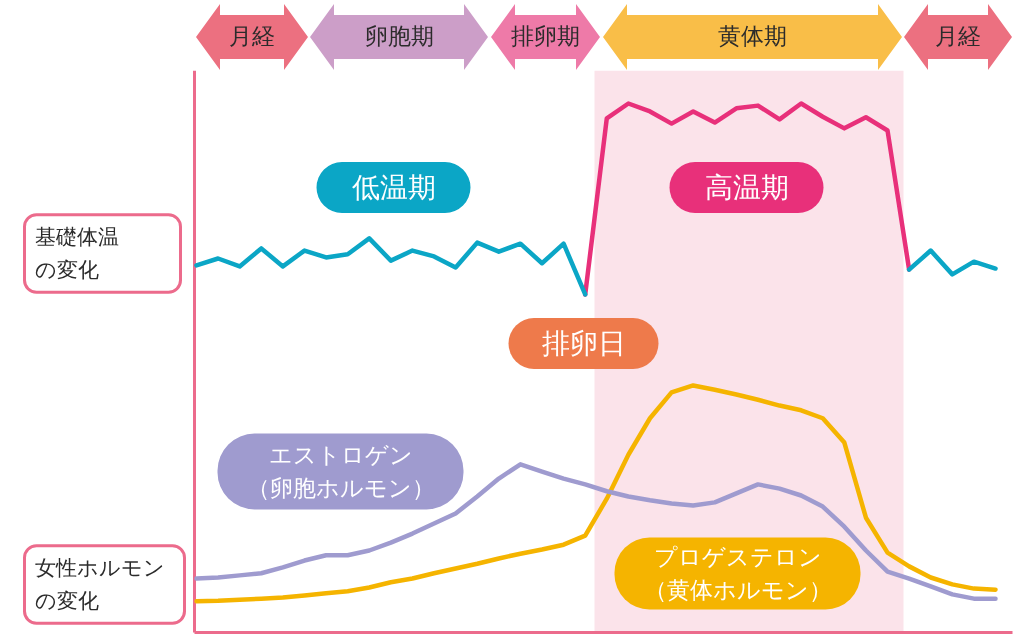 The width and height of the screenshot is (1024, 640). I want to click on series-label: 低温期, so click(393, 187).